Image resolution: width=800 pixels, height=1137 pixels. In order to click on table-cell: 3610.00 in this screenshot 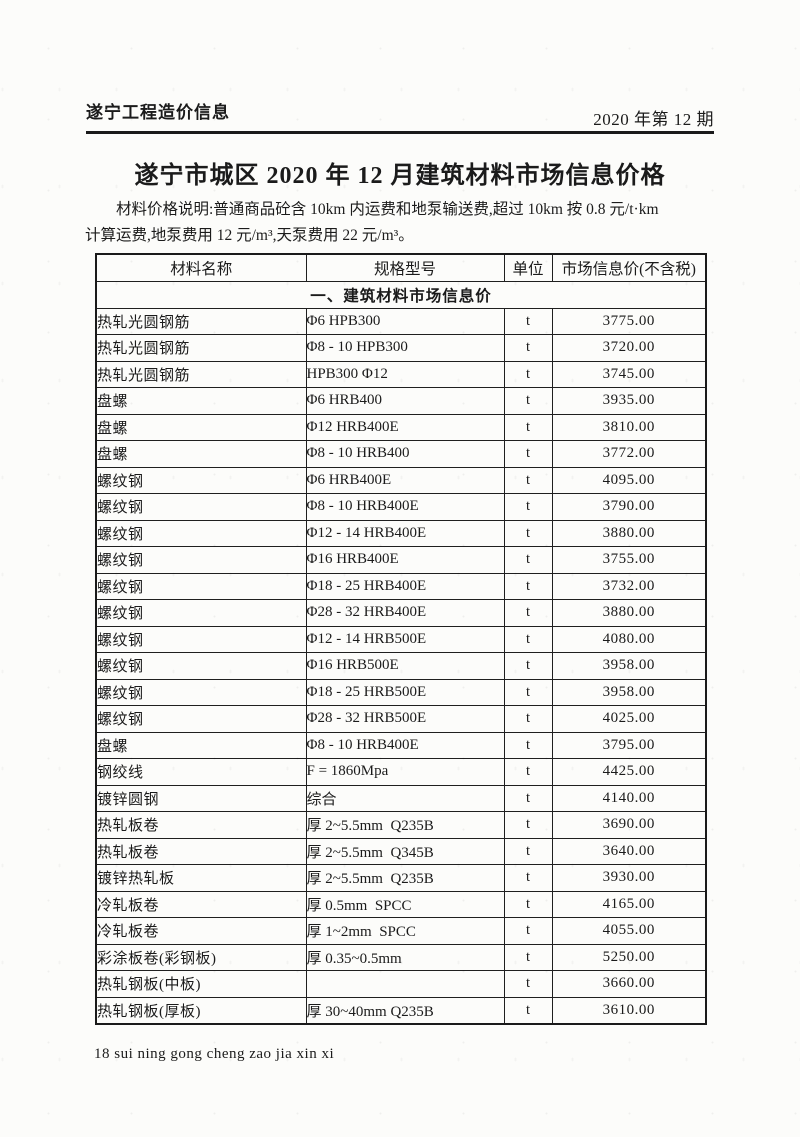, I will do `click(629, 1010)`.